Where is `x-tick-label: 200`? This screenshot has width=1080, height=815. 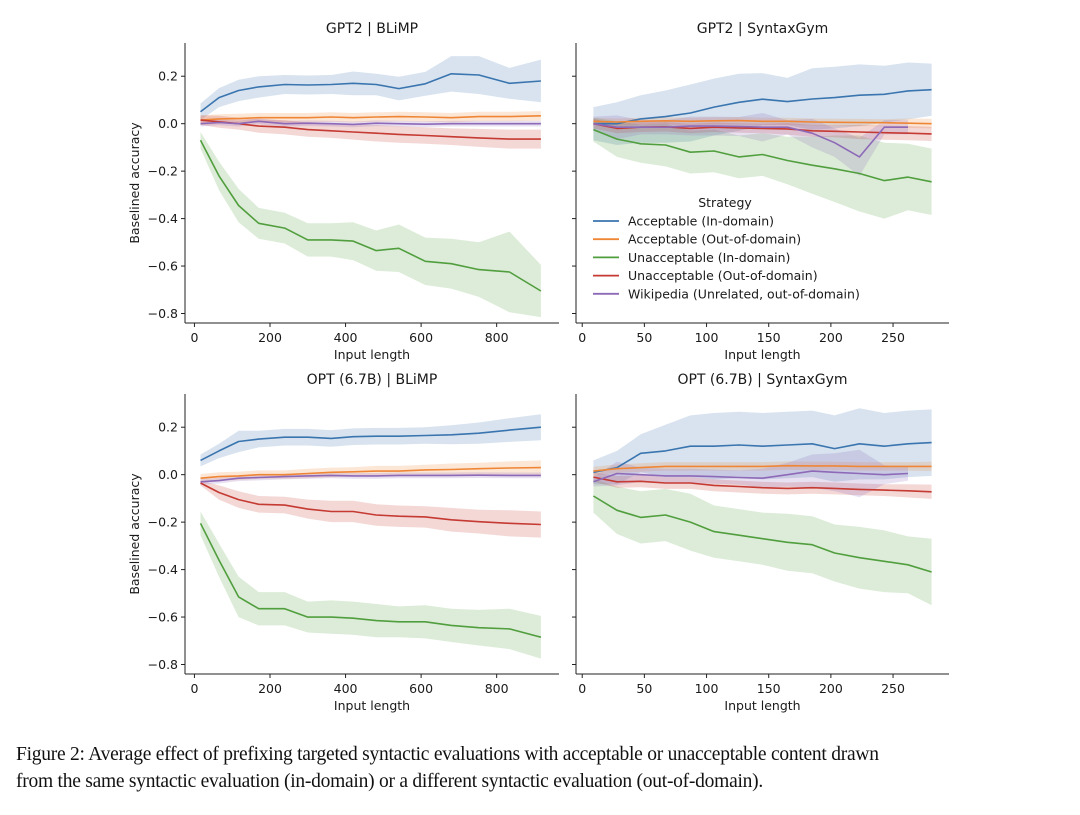
x-tick-label: 200 is located at coordinates (831, 688).